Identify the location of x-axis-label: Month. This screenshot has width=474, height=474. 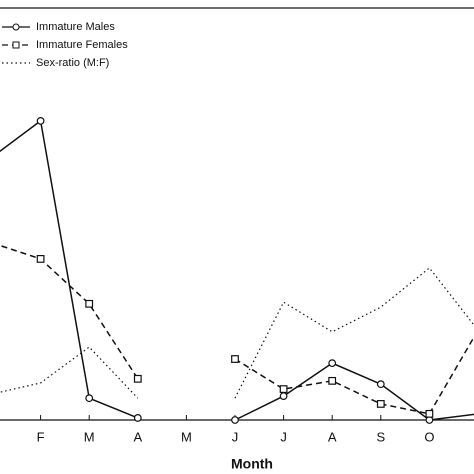
(252, 464).